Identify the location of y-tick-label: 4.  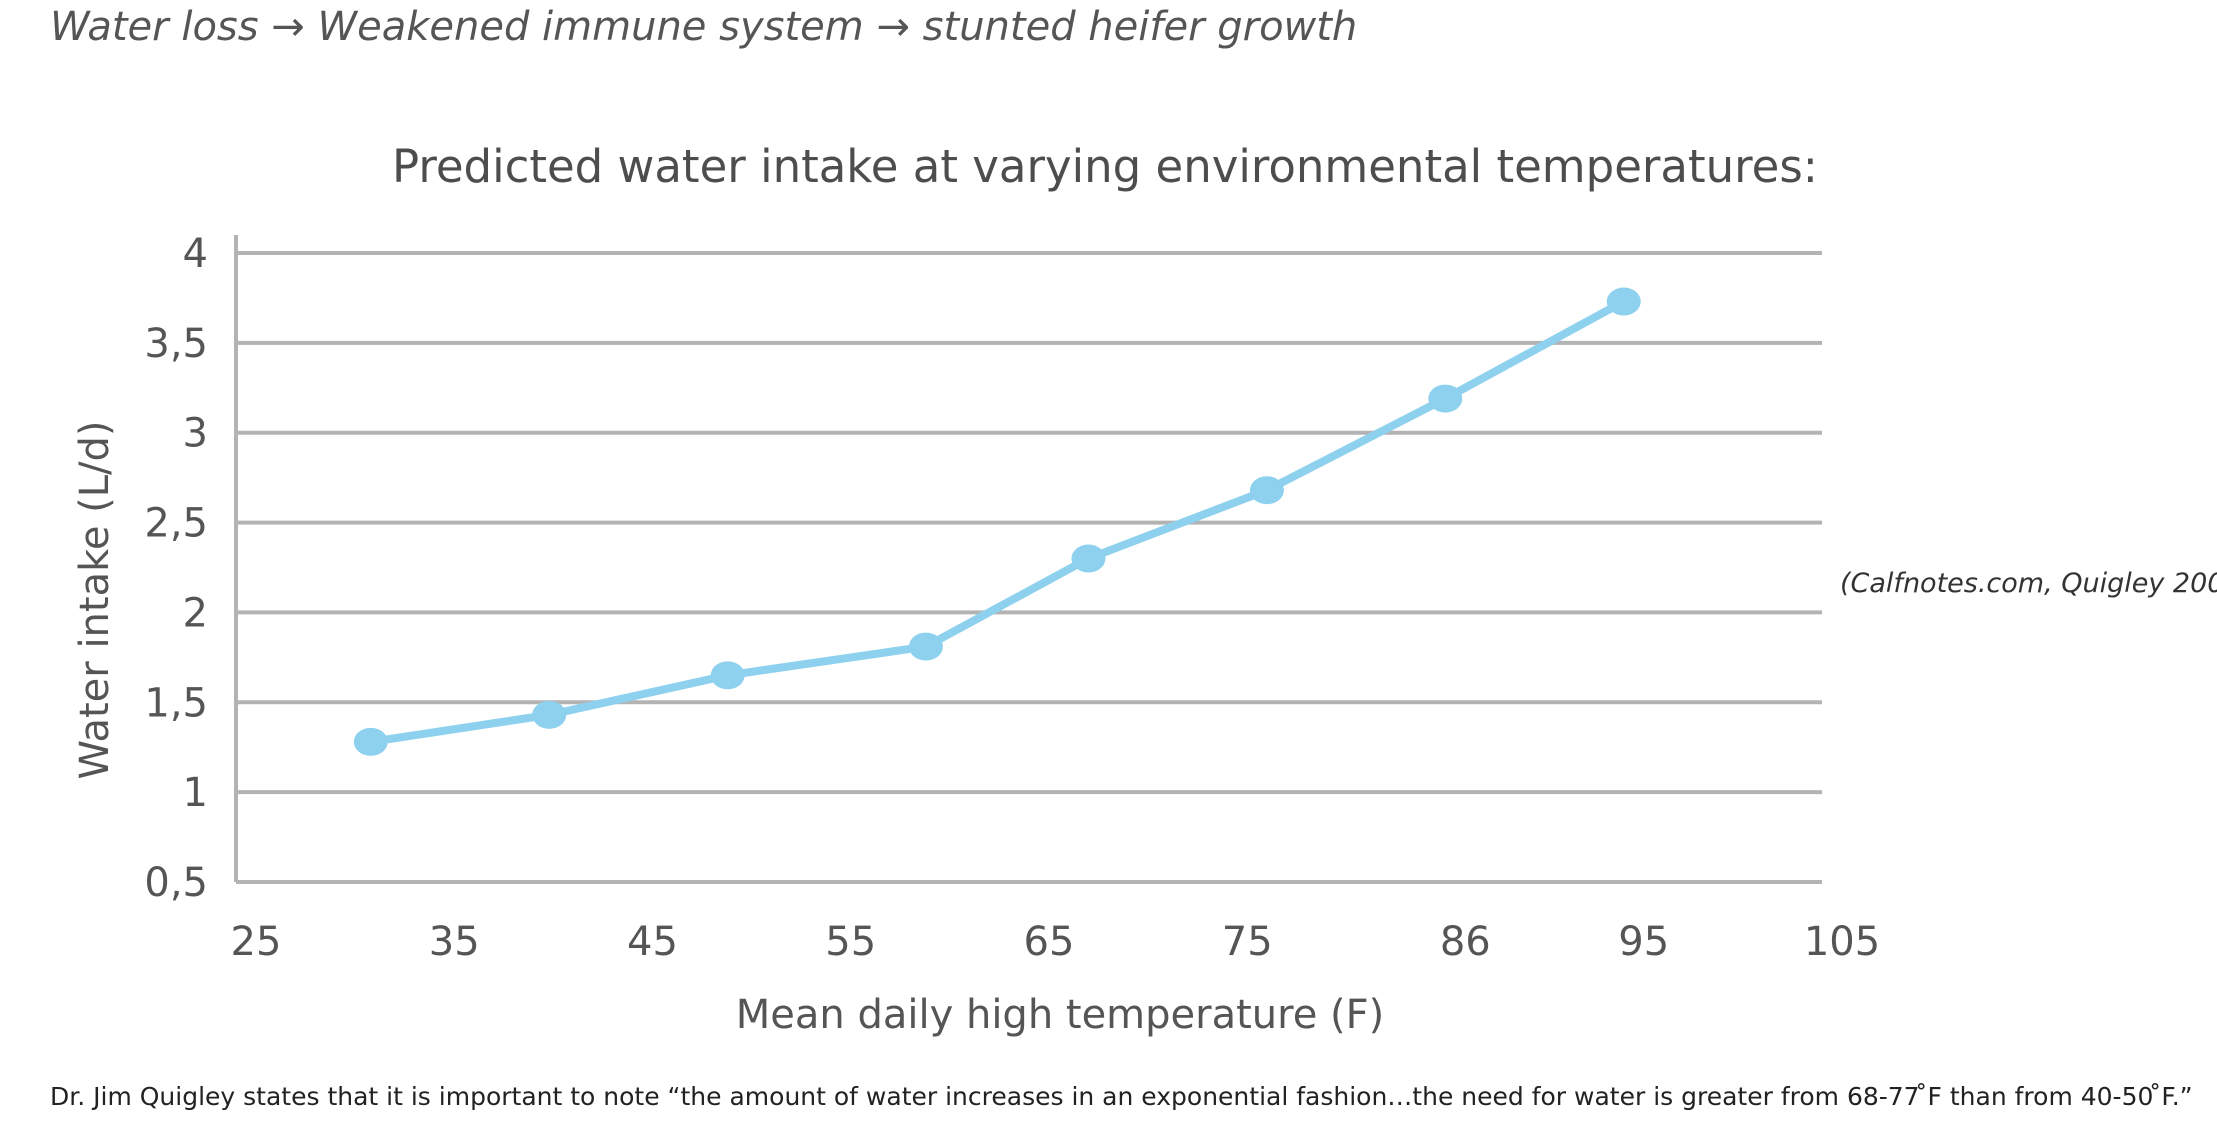
(195, 254).